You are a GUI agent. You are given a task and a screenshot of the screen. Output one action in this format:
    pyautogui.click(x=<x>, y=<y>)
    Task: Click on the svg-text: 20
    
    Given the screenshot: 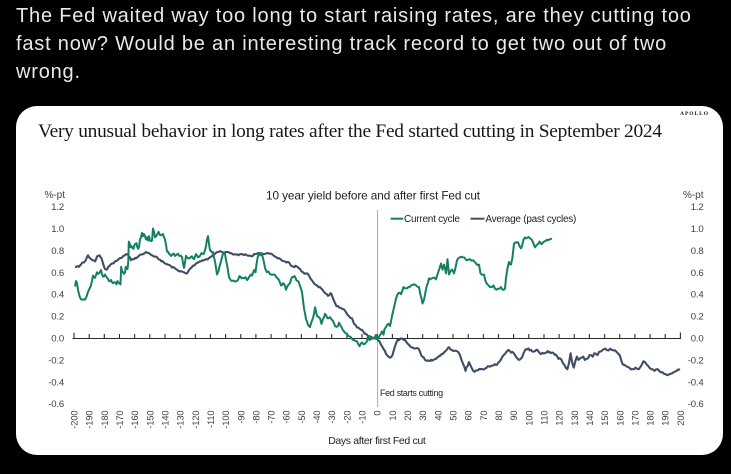 What is the action you would take?
    pyautogui.click(x=408, y=416)
    